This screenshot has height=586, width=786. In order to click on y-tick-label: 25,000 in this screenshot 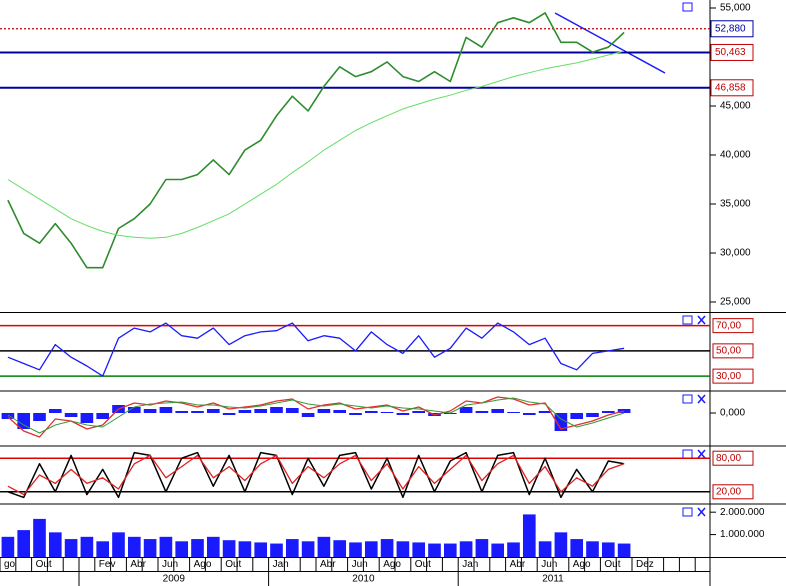, I will do `click(735, 302)`.